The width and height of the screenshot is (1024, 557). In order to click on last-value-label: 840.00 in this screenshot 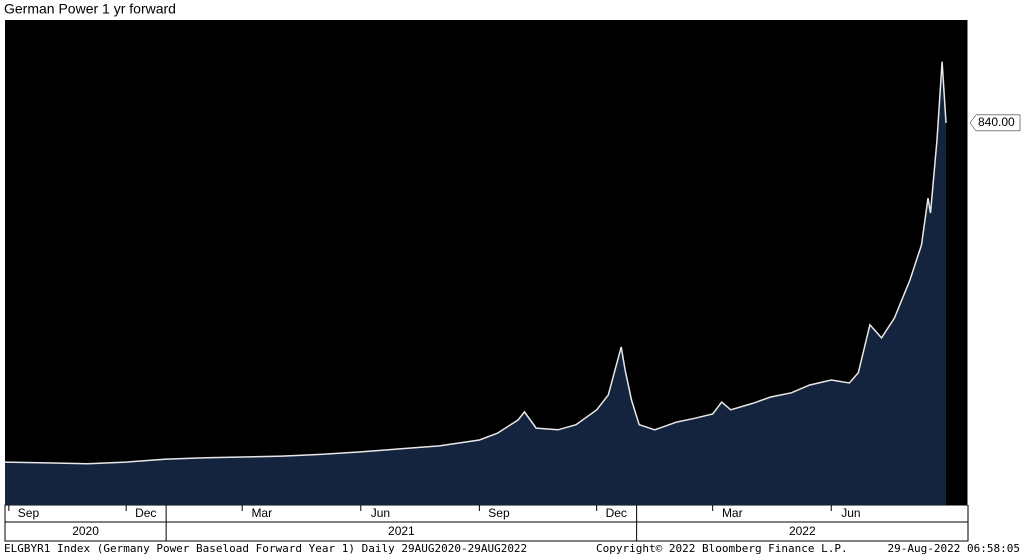, I will do `click(996, 122)`.